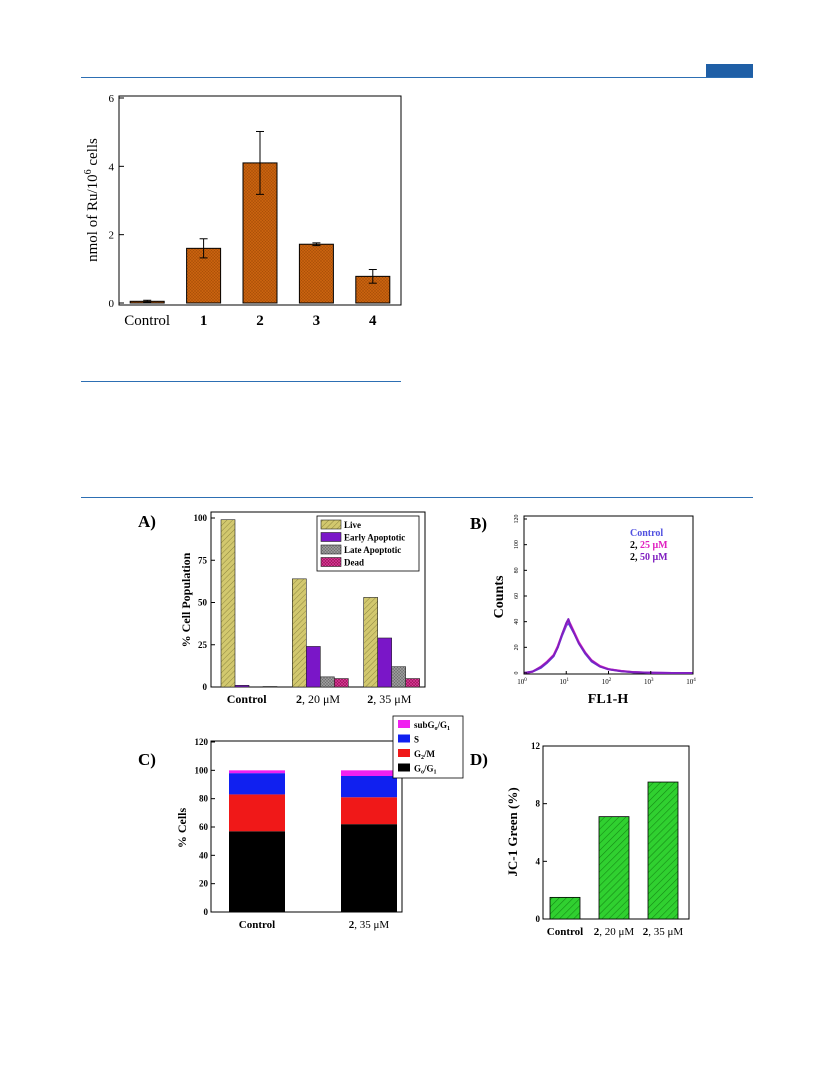  What do you see at coordinates (147, 321) in the screenshot?
I see `uptake-xtick-label: Control` at bounding box center [147, 321].